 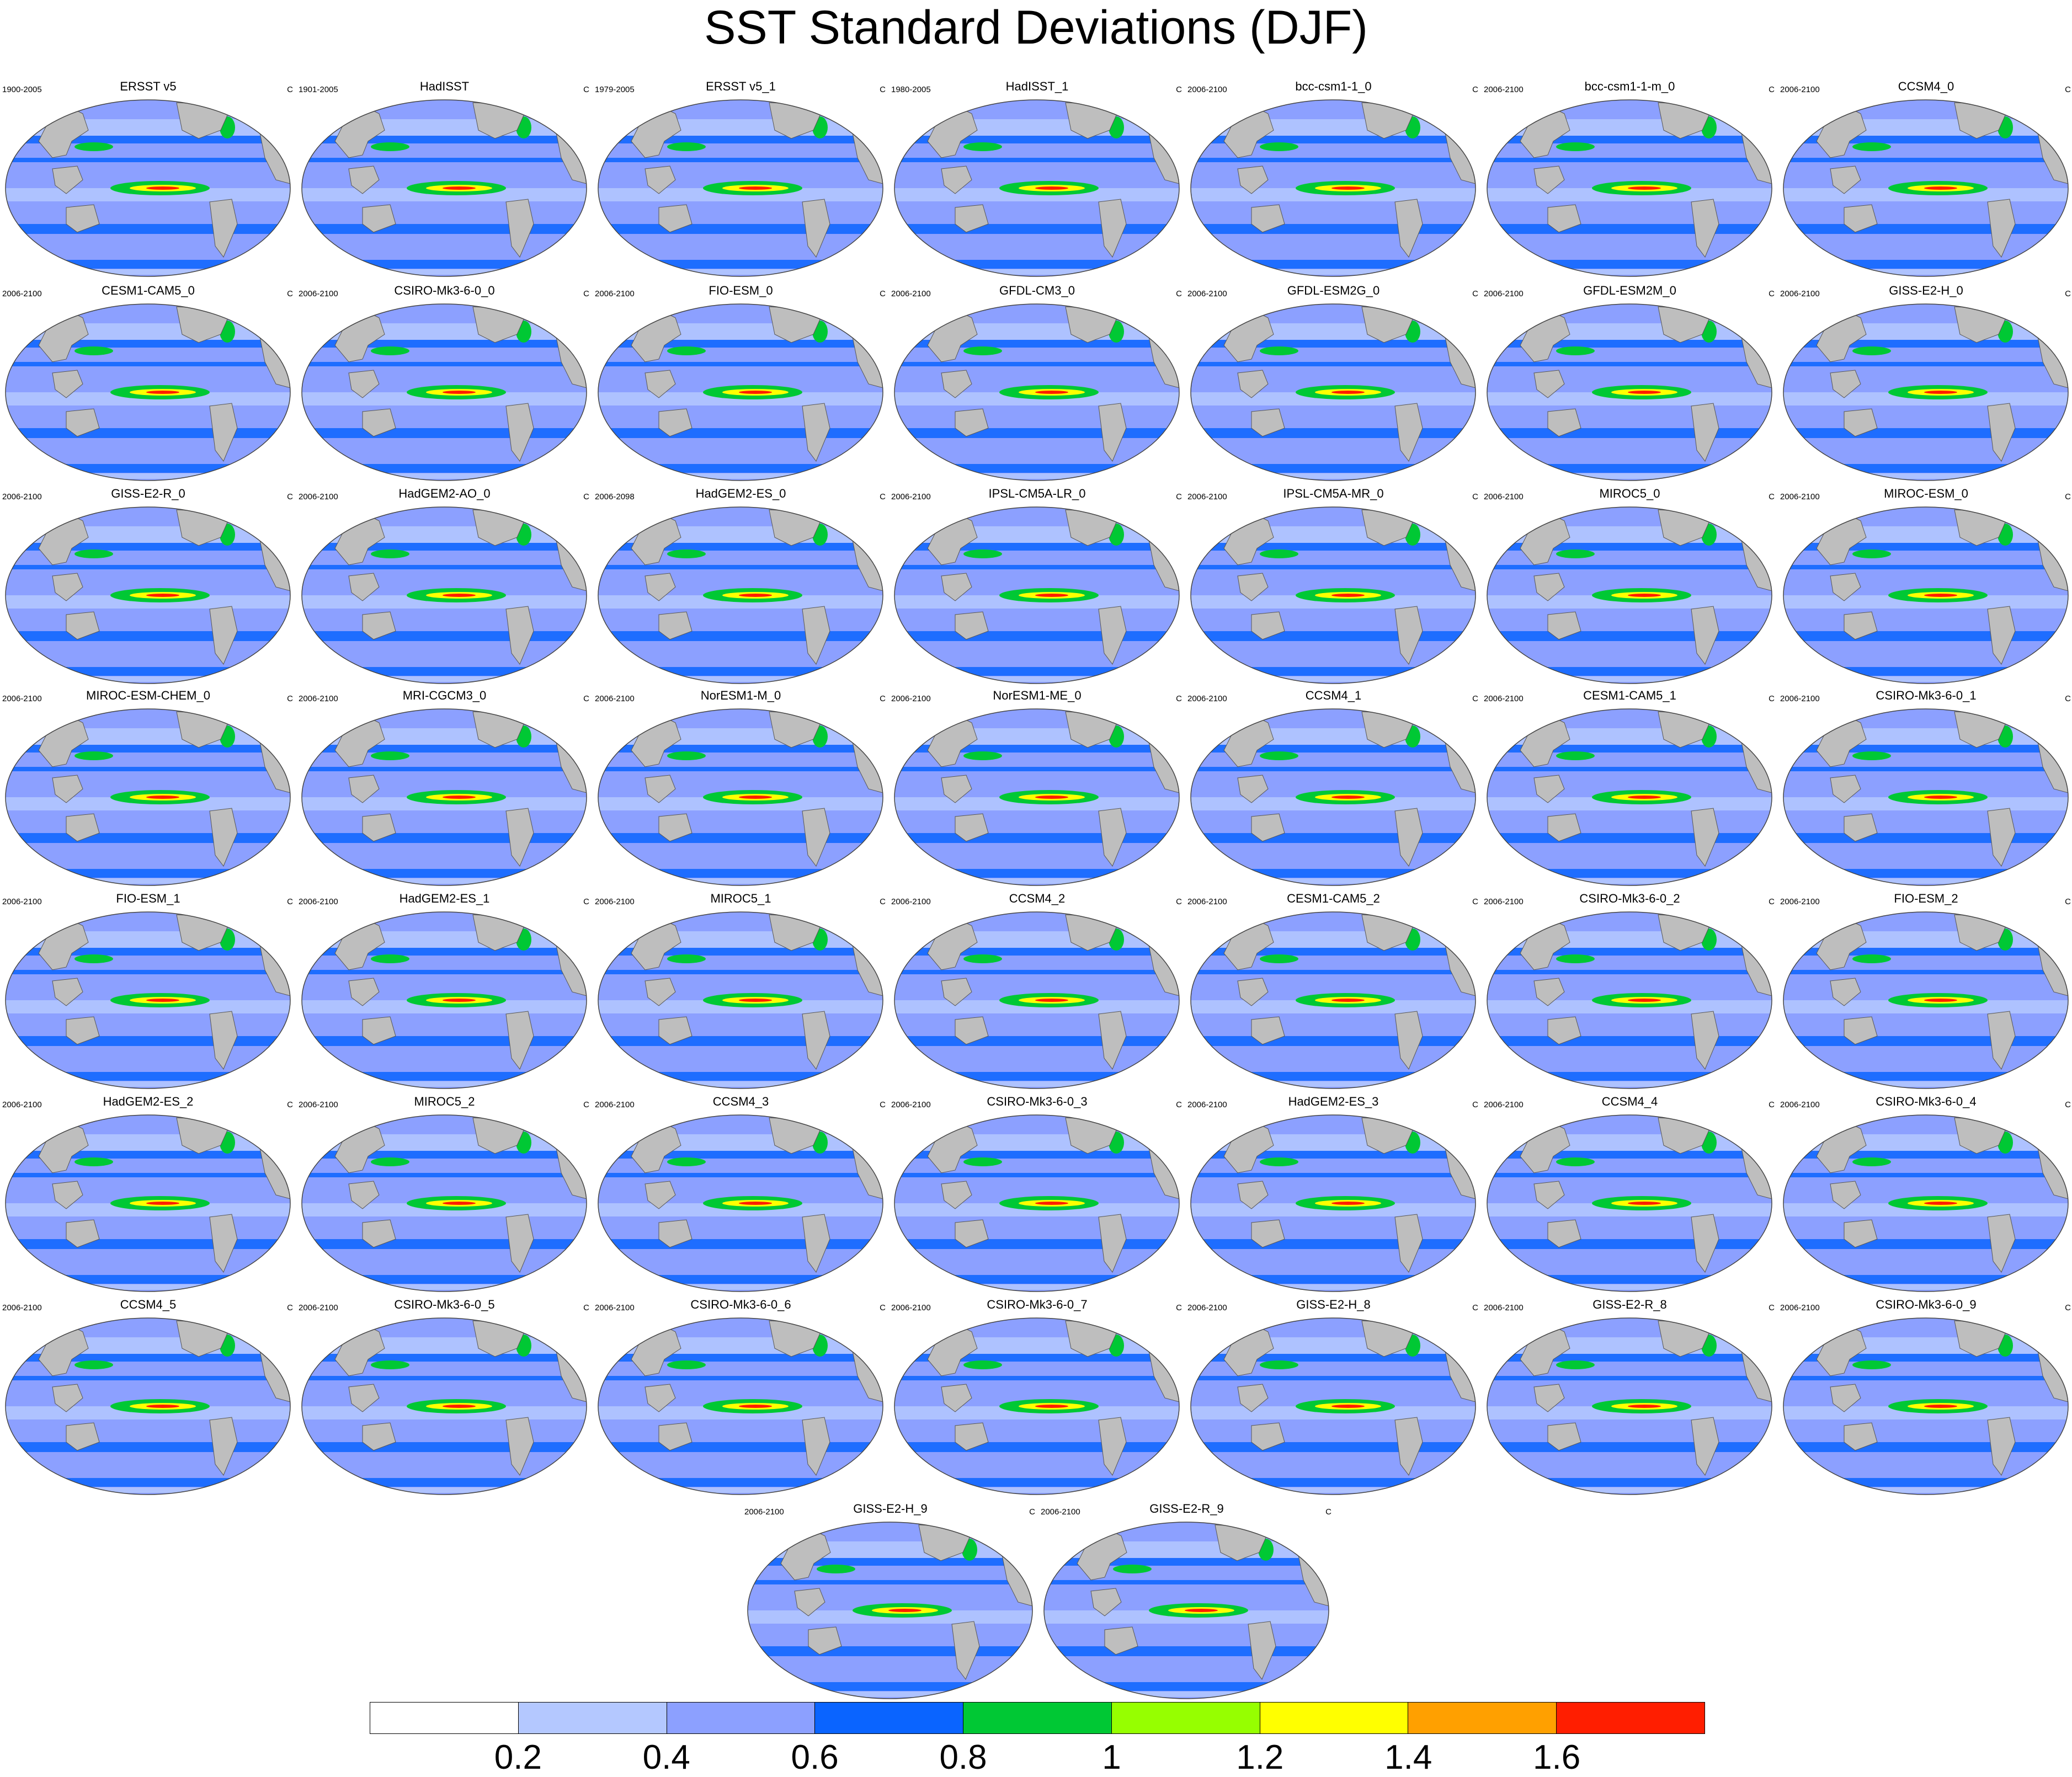 I want to click on panel-title: MIROC-ESM-CHEM_0, so click(x=148, y=696).